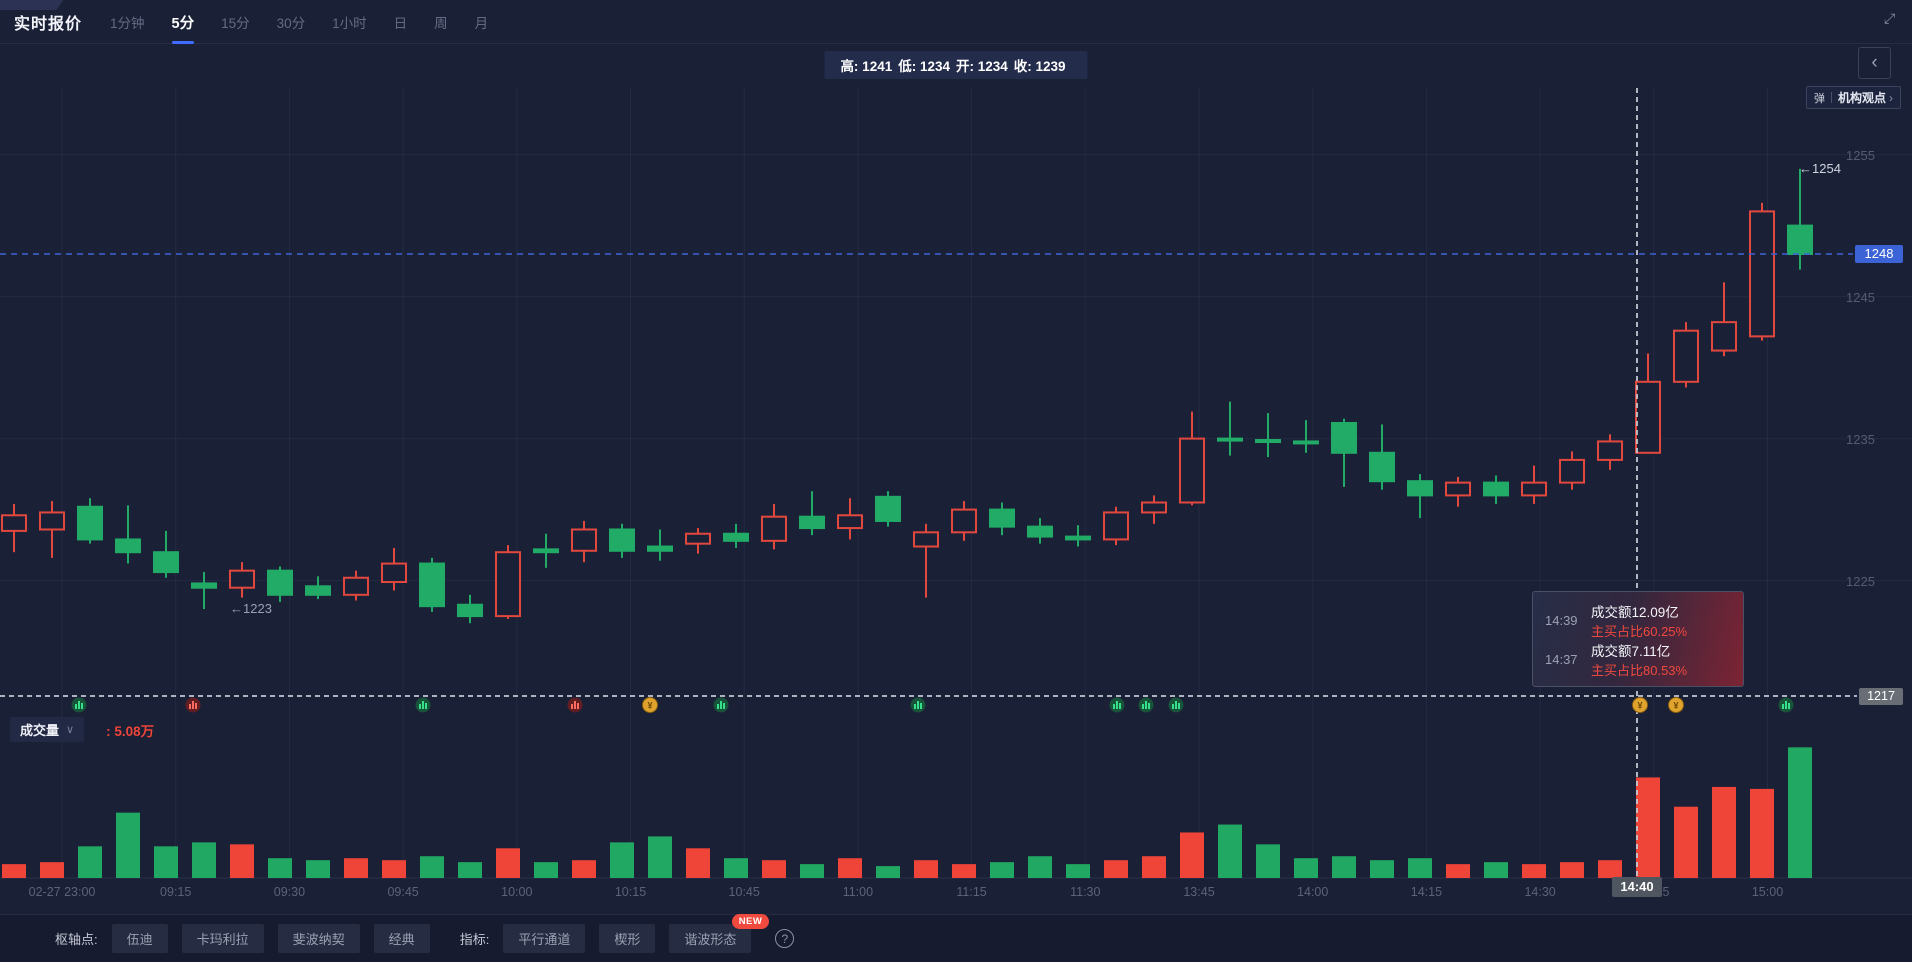 Image resolution: width=1912 pixels, height=962 pixels. Describe the element at coordinates (130, 731) in the screenshot. I see `volume-value: : 5.08万` at that location.